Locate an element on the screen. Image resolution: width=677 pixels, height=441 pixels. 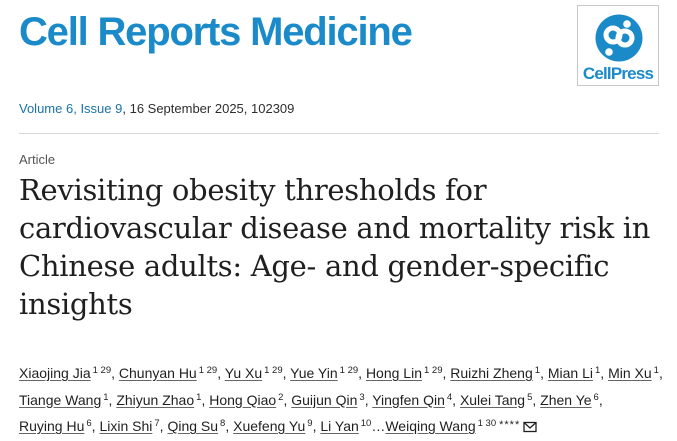
author-item: Yingfen Qin 4 is located at coordinates (412, 400).